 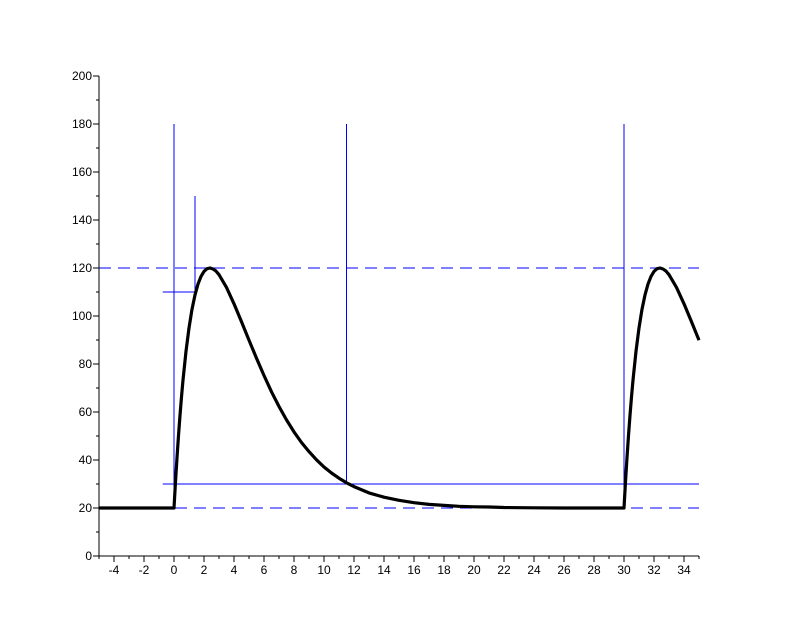 What do you see at coordinates (82, 172) in the screenshot?
I see `y-tick-label: 160` at bounding box center [82, 172].